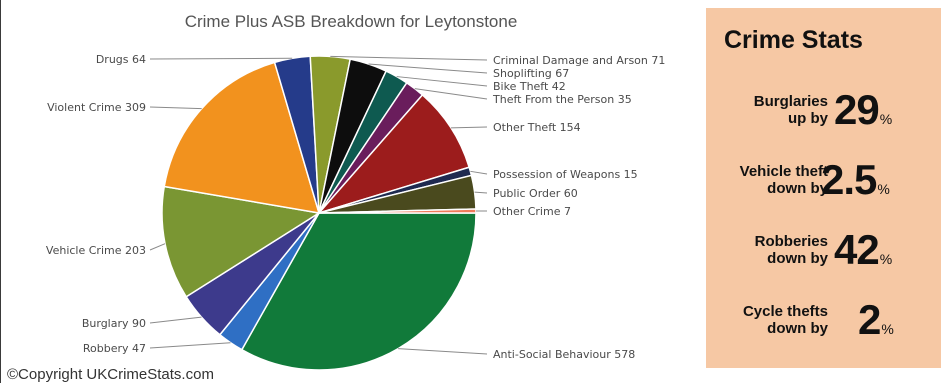 The width and height of the screenshot is (947, 383). I want to click on pie-slice-violent-crime, so click(242, 137).